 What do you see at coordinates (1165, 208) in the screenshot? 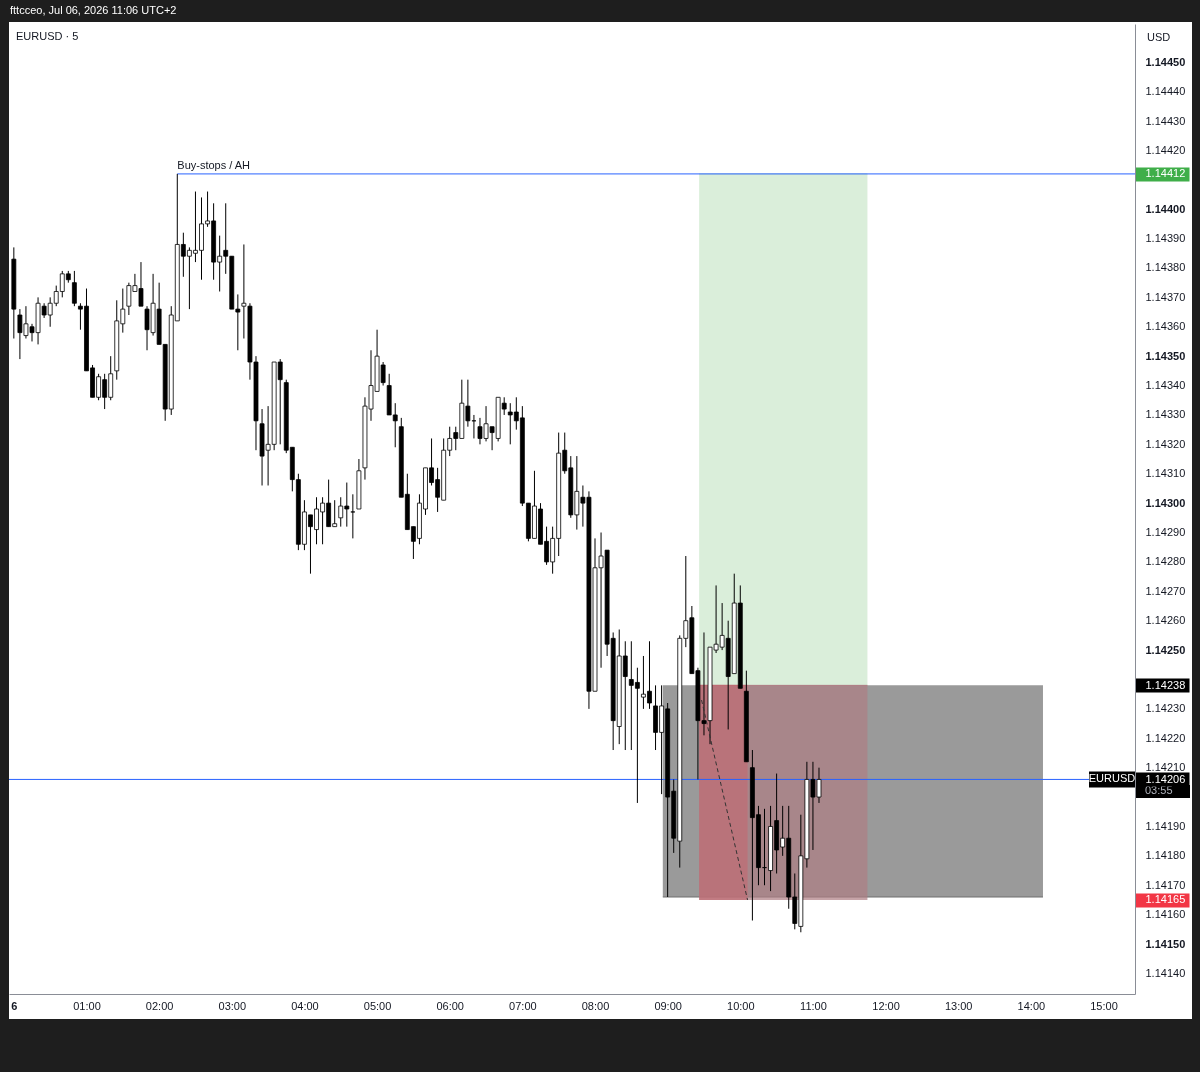
I see `y-tick-label: 1.14400` at bounding box center [1165, 208].